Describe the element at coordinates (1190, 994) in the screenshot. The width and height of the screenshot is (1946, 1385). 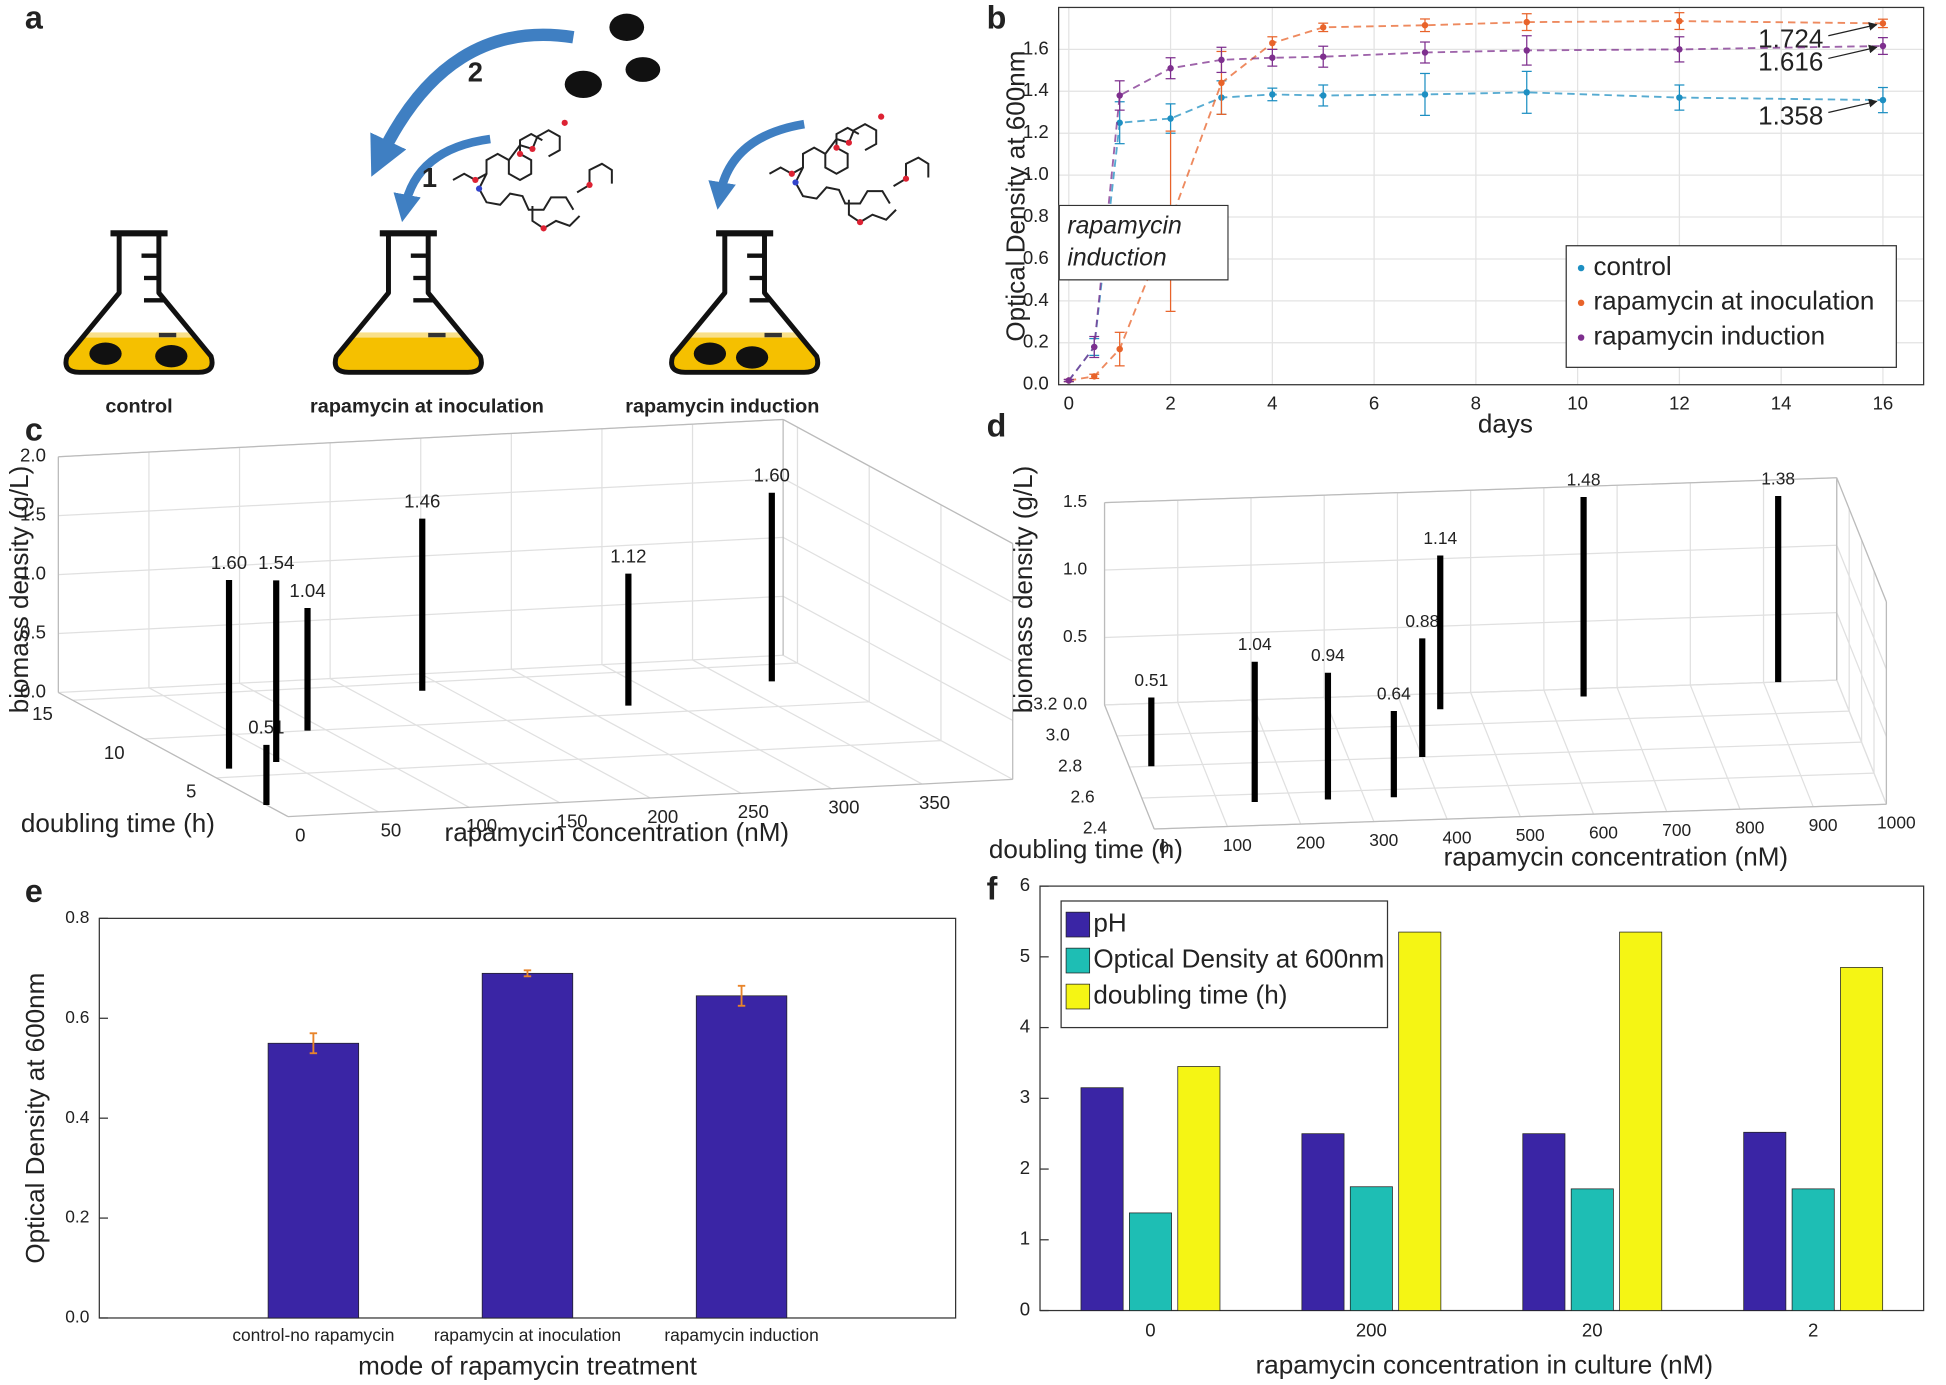
I see `legend-label: doubling time (h)` at that location.